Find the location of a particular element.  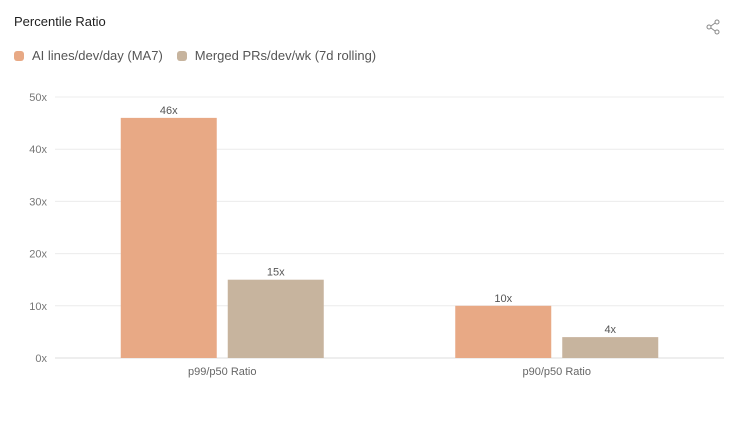

bar-value-label: 4x is located at coordinates (610, 330).